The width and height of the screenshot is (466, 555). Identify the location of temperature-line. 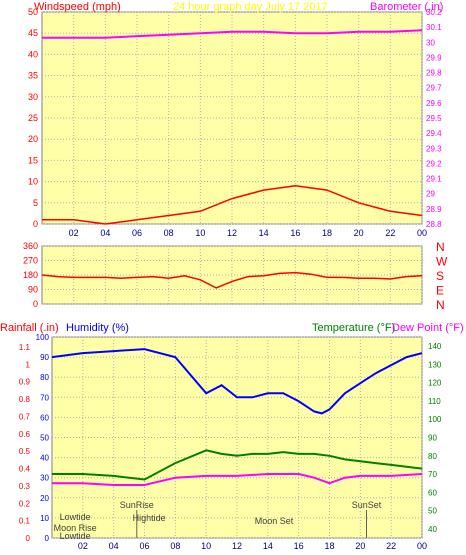
(237, 465).